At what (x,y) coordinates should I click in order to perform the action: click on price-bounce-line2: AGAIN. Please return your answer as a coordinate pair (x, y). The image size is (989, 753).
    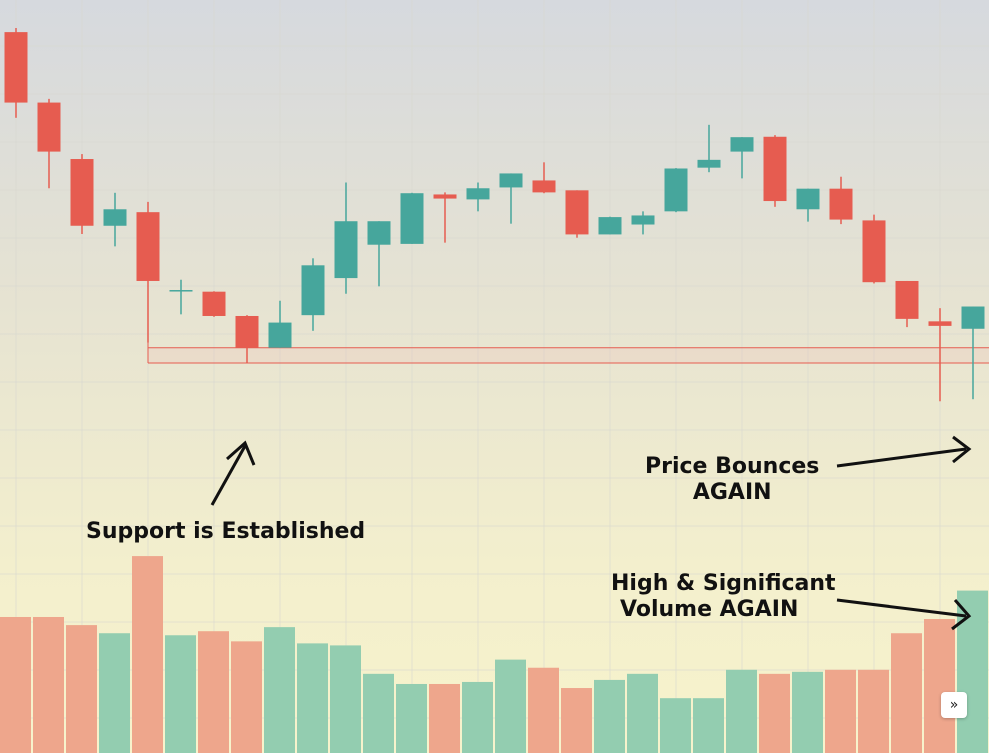
    Looking at the image, I should click on (732, 492).